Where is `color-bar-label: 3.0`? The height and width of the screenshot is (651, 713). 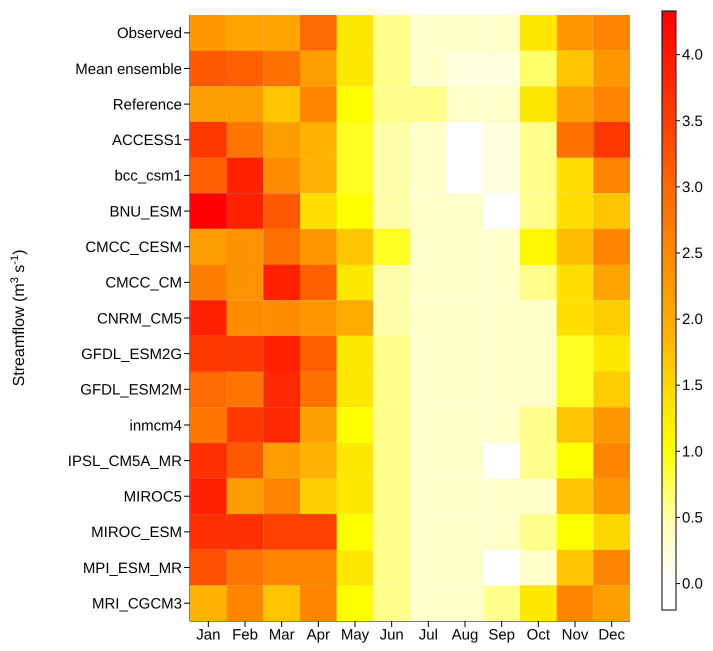
color-bar-label: 3.0 is located at coordinates (692, 187).